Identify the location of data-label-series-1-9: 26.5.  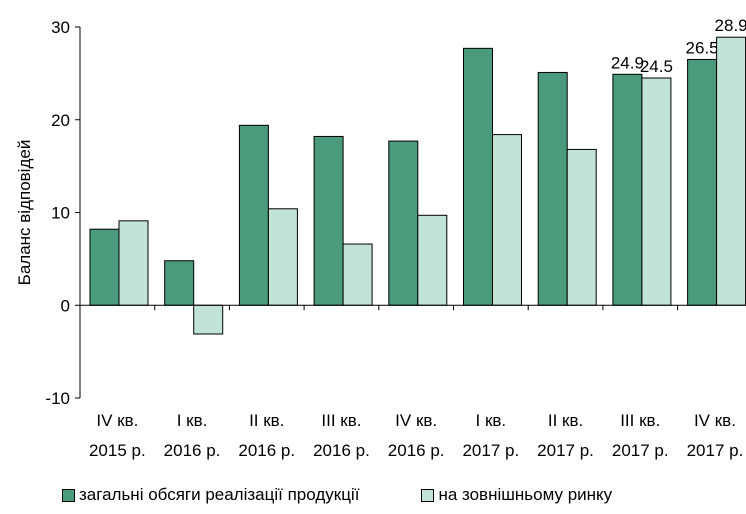
(702, 47).